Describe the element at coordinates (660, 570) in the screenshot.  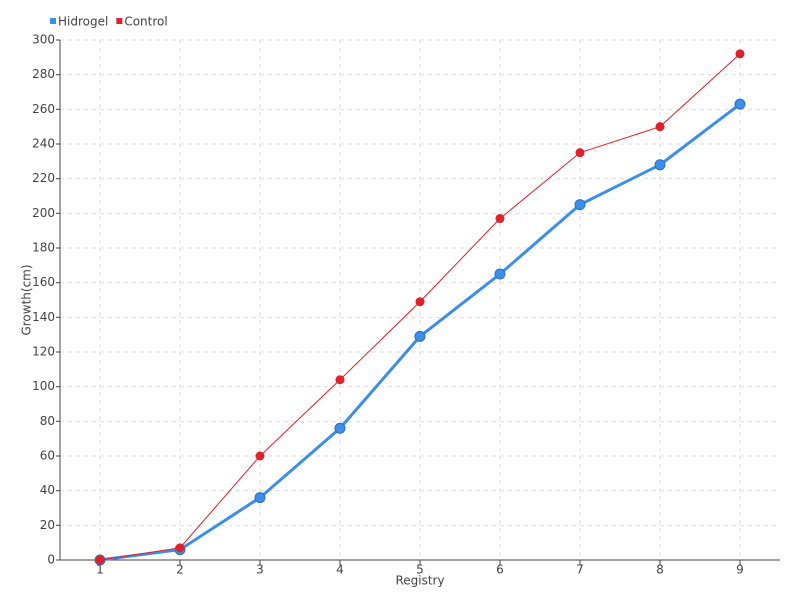
I see `x-tick-label: 8` at that location.